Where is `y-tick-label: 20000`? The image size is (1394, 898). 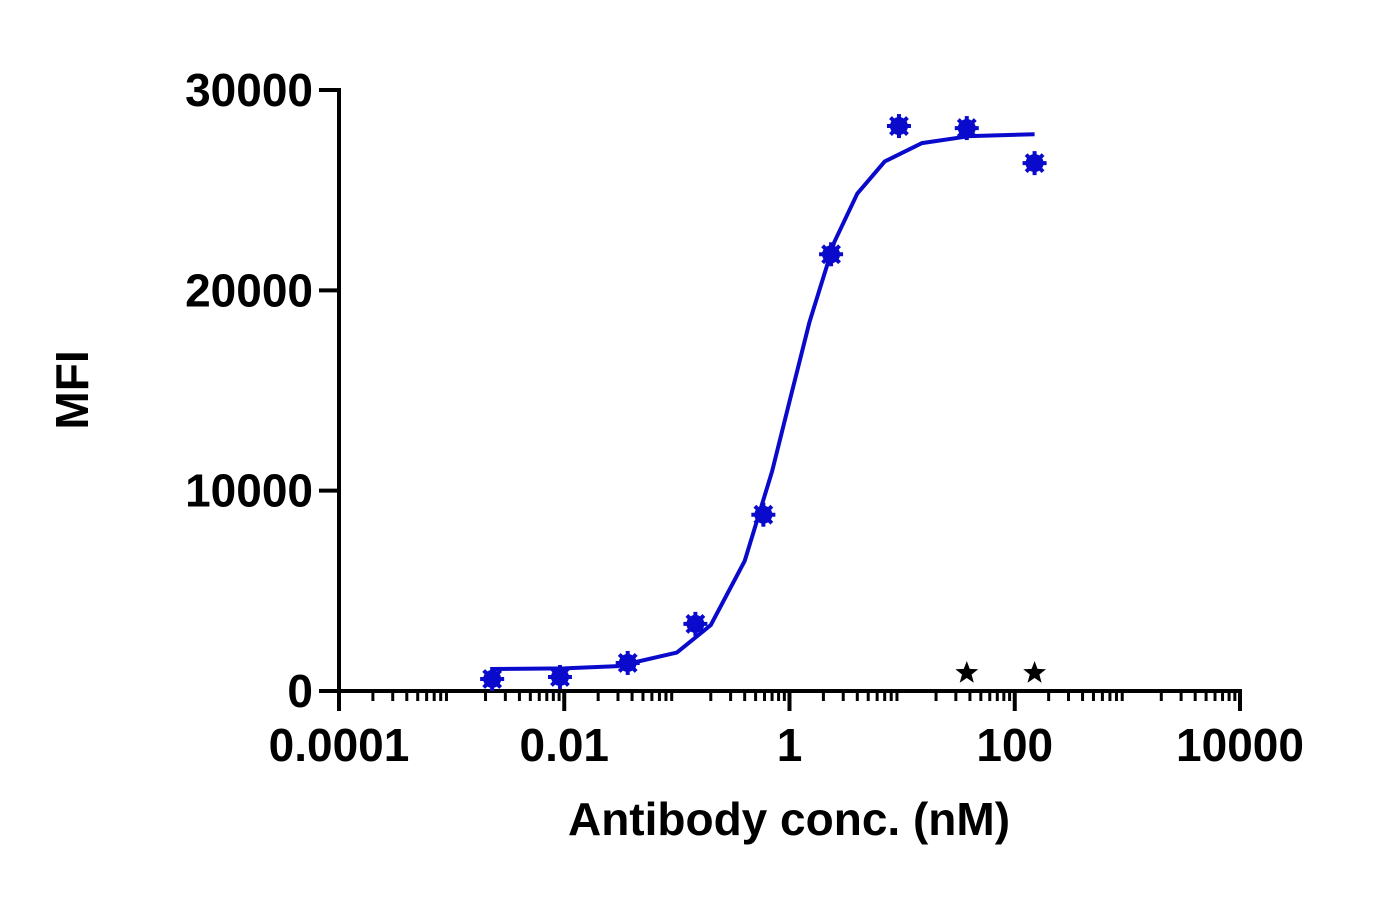 y-tick-label: 20000 is located at coordinates (249, 290).